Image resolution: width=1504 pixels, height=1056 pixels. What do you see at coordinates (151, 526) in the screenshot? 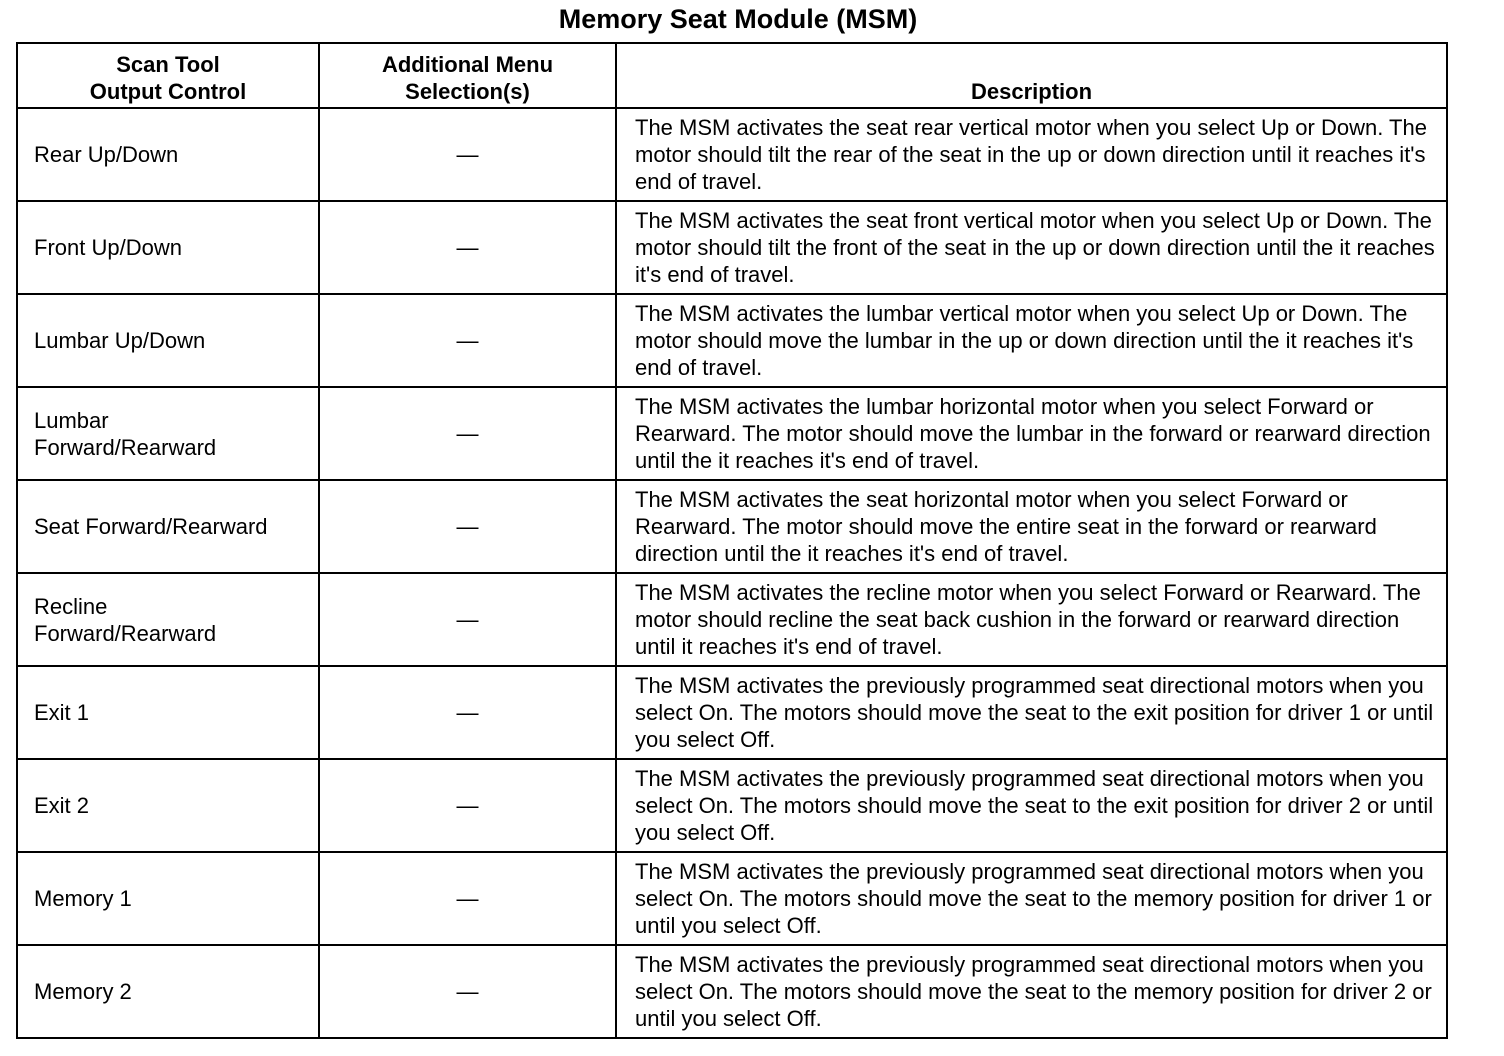
I see `control-label: Seat Forward/Rearward` at bounding box center [151, 526].